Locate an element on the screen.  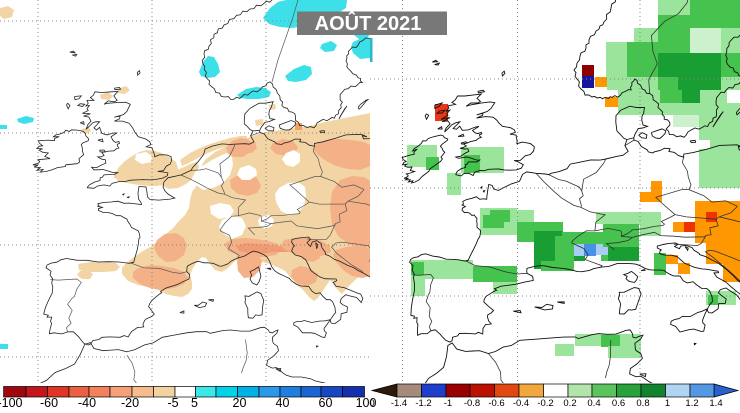
svg-text: -100 is located at coordinates (11, 402).